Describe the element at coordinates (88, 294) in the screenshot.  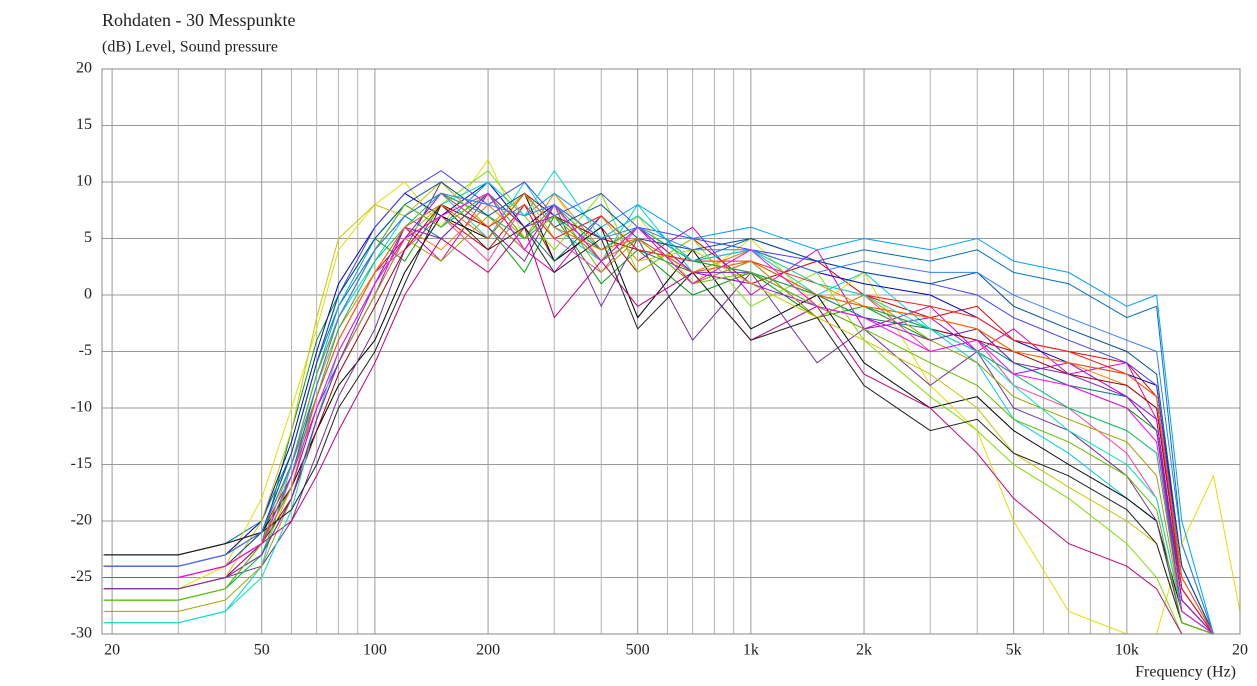
I see `y-tick-label: 0` at that location.